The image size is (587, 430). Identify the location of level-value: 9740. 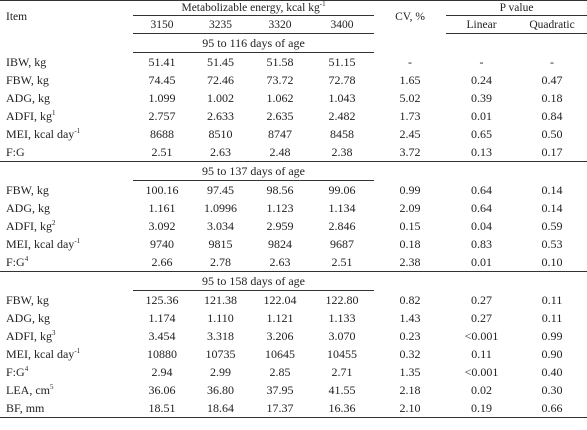
(162, 244).